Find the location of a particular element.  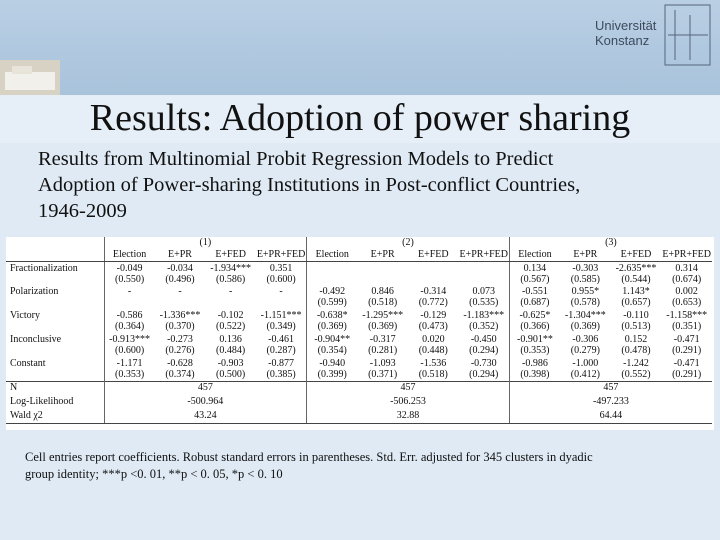

group-header: (3) is located at coordinates (610, 243).